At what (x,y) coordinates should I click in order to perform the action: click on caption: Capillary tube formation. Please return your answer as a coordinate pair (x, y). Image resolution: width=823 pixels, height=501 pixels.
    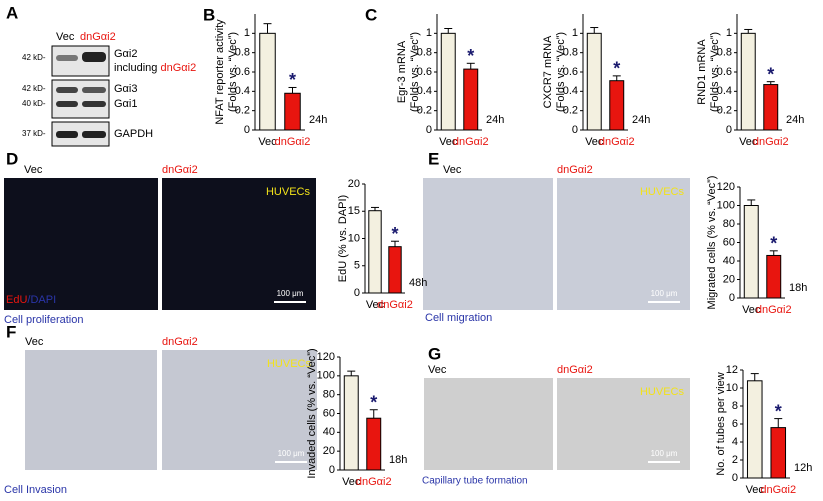
    Looking at the image, I should click on (475, 481).